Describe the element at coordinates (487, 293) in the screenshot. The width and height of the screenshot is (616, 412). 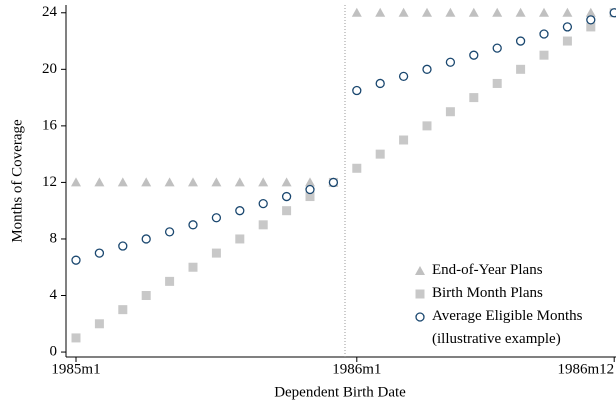
I see `legend-label: Birth Month Plans` at that location.